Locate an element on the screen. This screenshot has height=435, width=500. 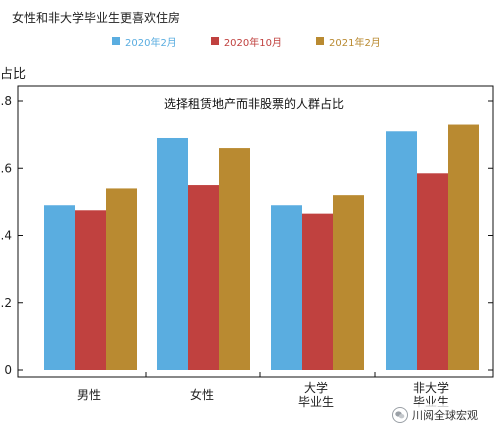
y-tick-label: .4 is located at coordinates (6, 236).